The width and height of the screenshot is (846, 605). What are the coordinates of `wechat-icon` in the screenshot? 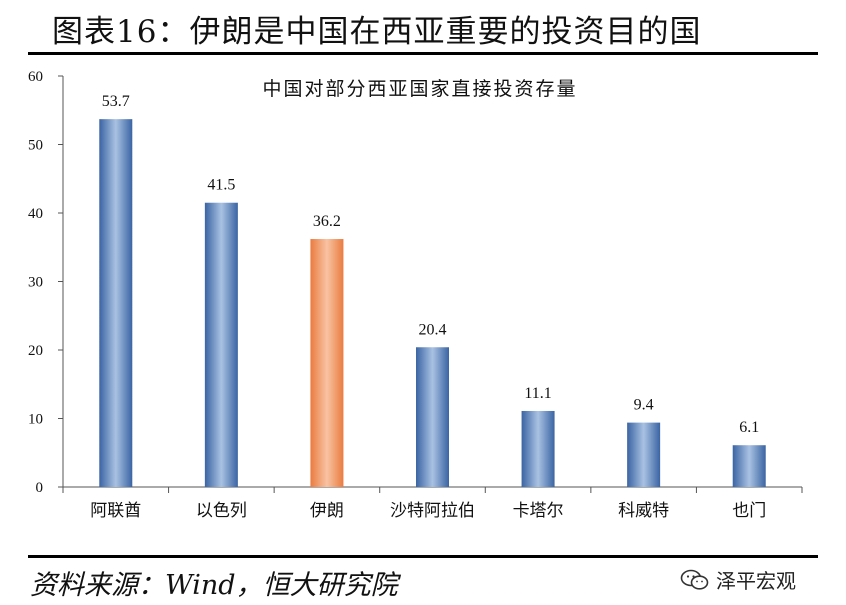 It's located at (694, 579).